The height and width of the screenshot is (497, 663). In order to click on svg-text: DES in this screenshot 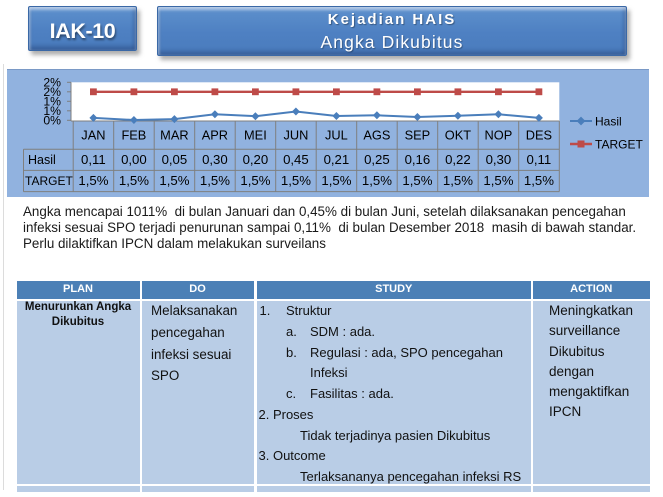, I will do `click(539, 135)`.